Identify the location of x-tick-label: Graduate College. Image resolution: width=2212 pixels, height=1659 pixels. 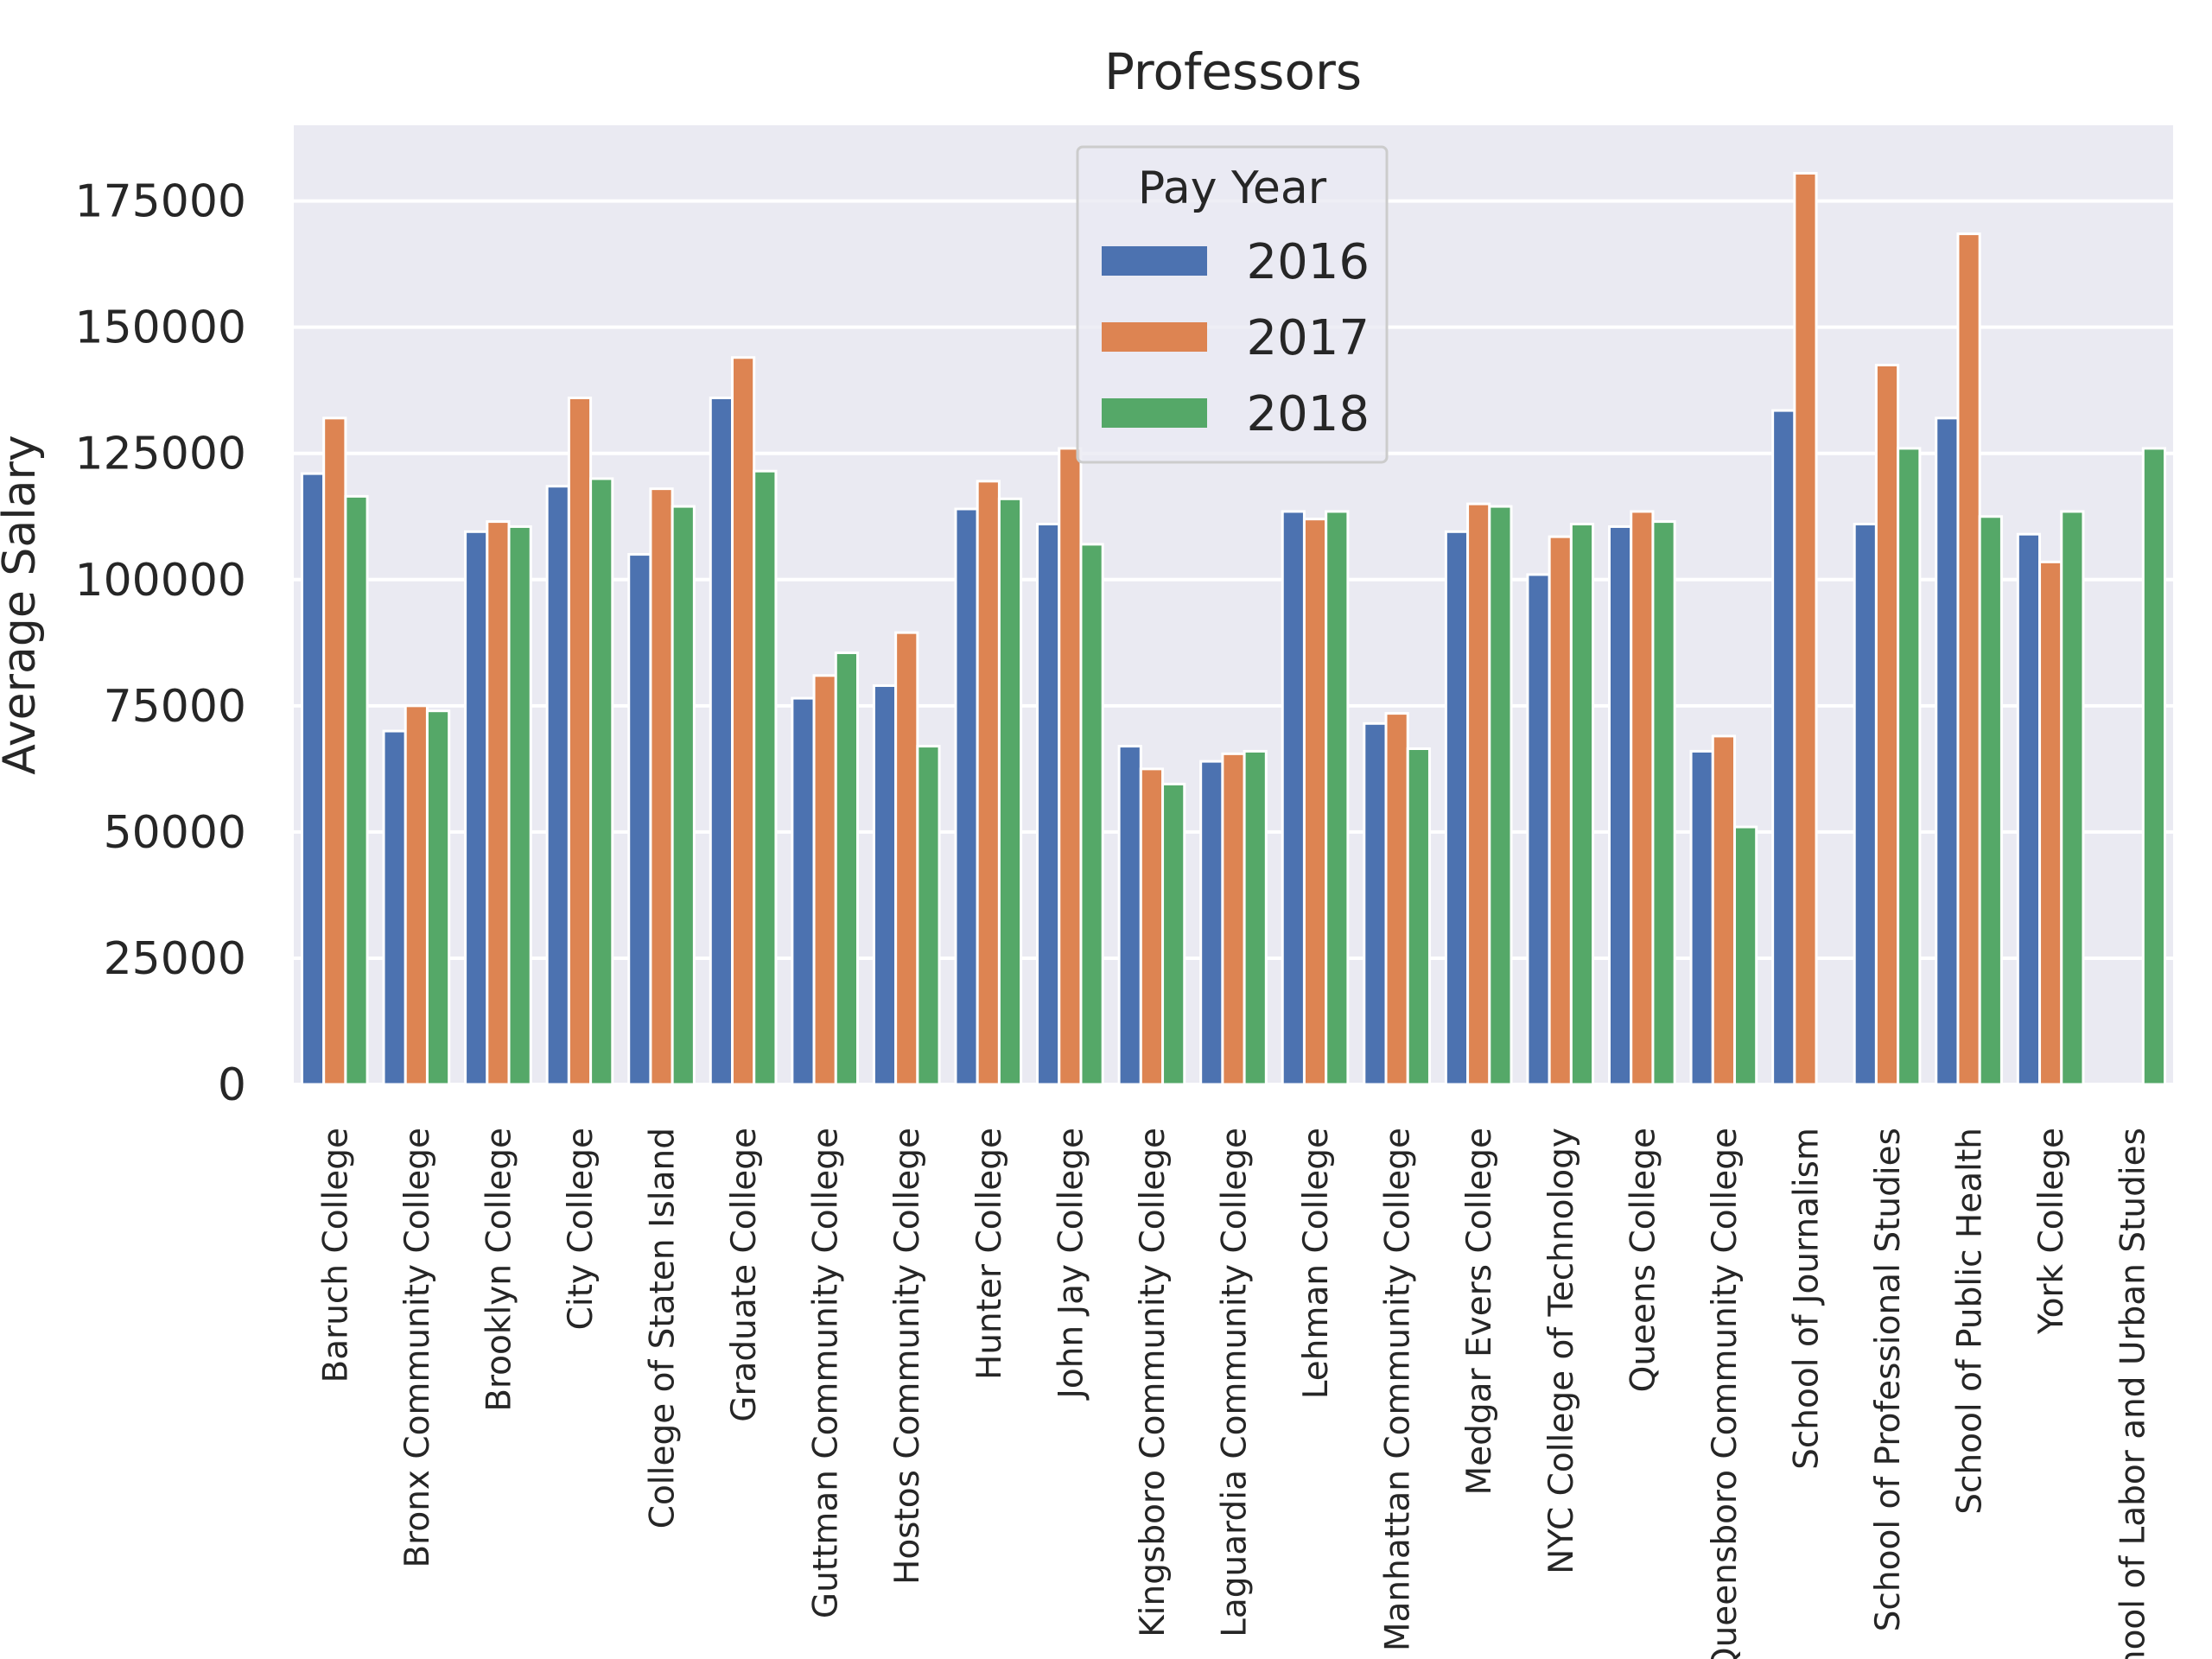
(744, 1275).